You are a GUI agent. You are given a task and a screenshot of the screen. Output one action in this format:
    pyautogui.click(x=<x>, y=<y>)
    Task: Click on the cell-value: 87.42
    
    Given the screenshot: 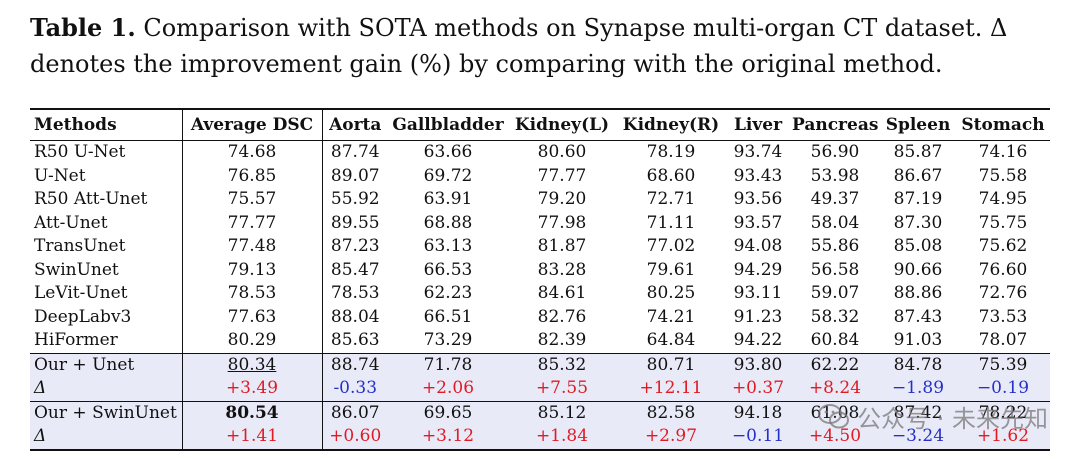 What is the action you would take?
    pyautogui.click(x=918, y=412)
    